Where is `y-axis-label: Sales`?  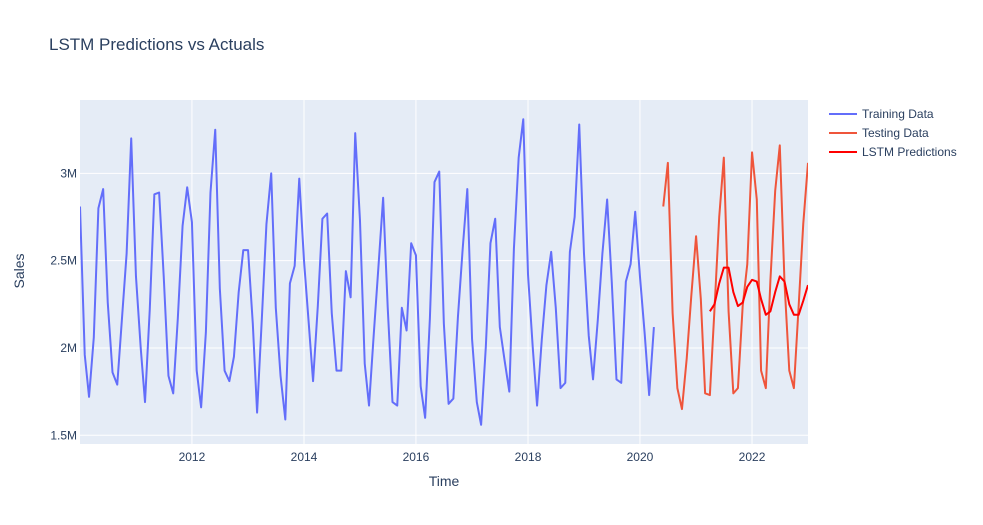
y-axis-label: Sales is located at coordinates (19, 270).